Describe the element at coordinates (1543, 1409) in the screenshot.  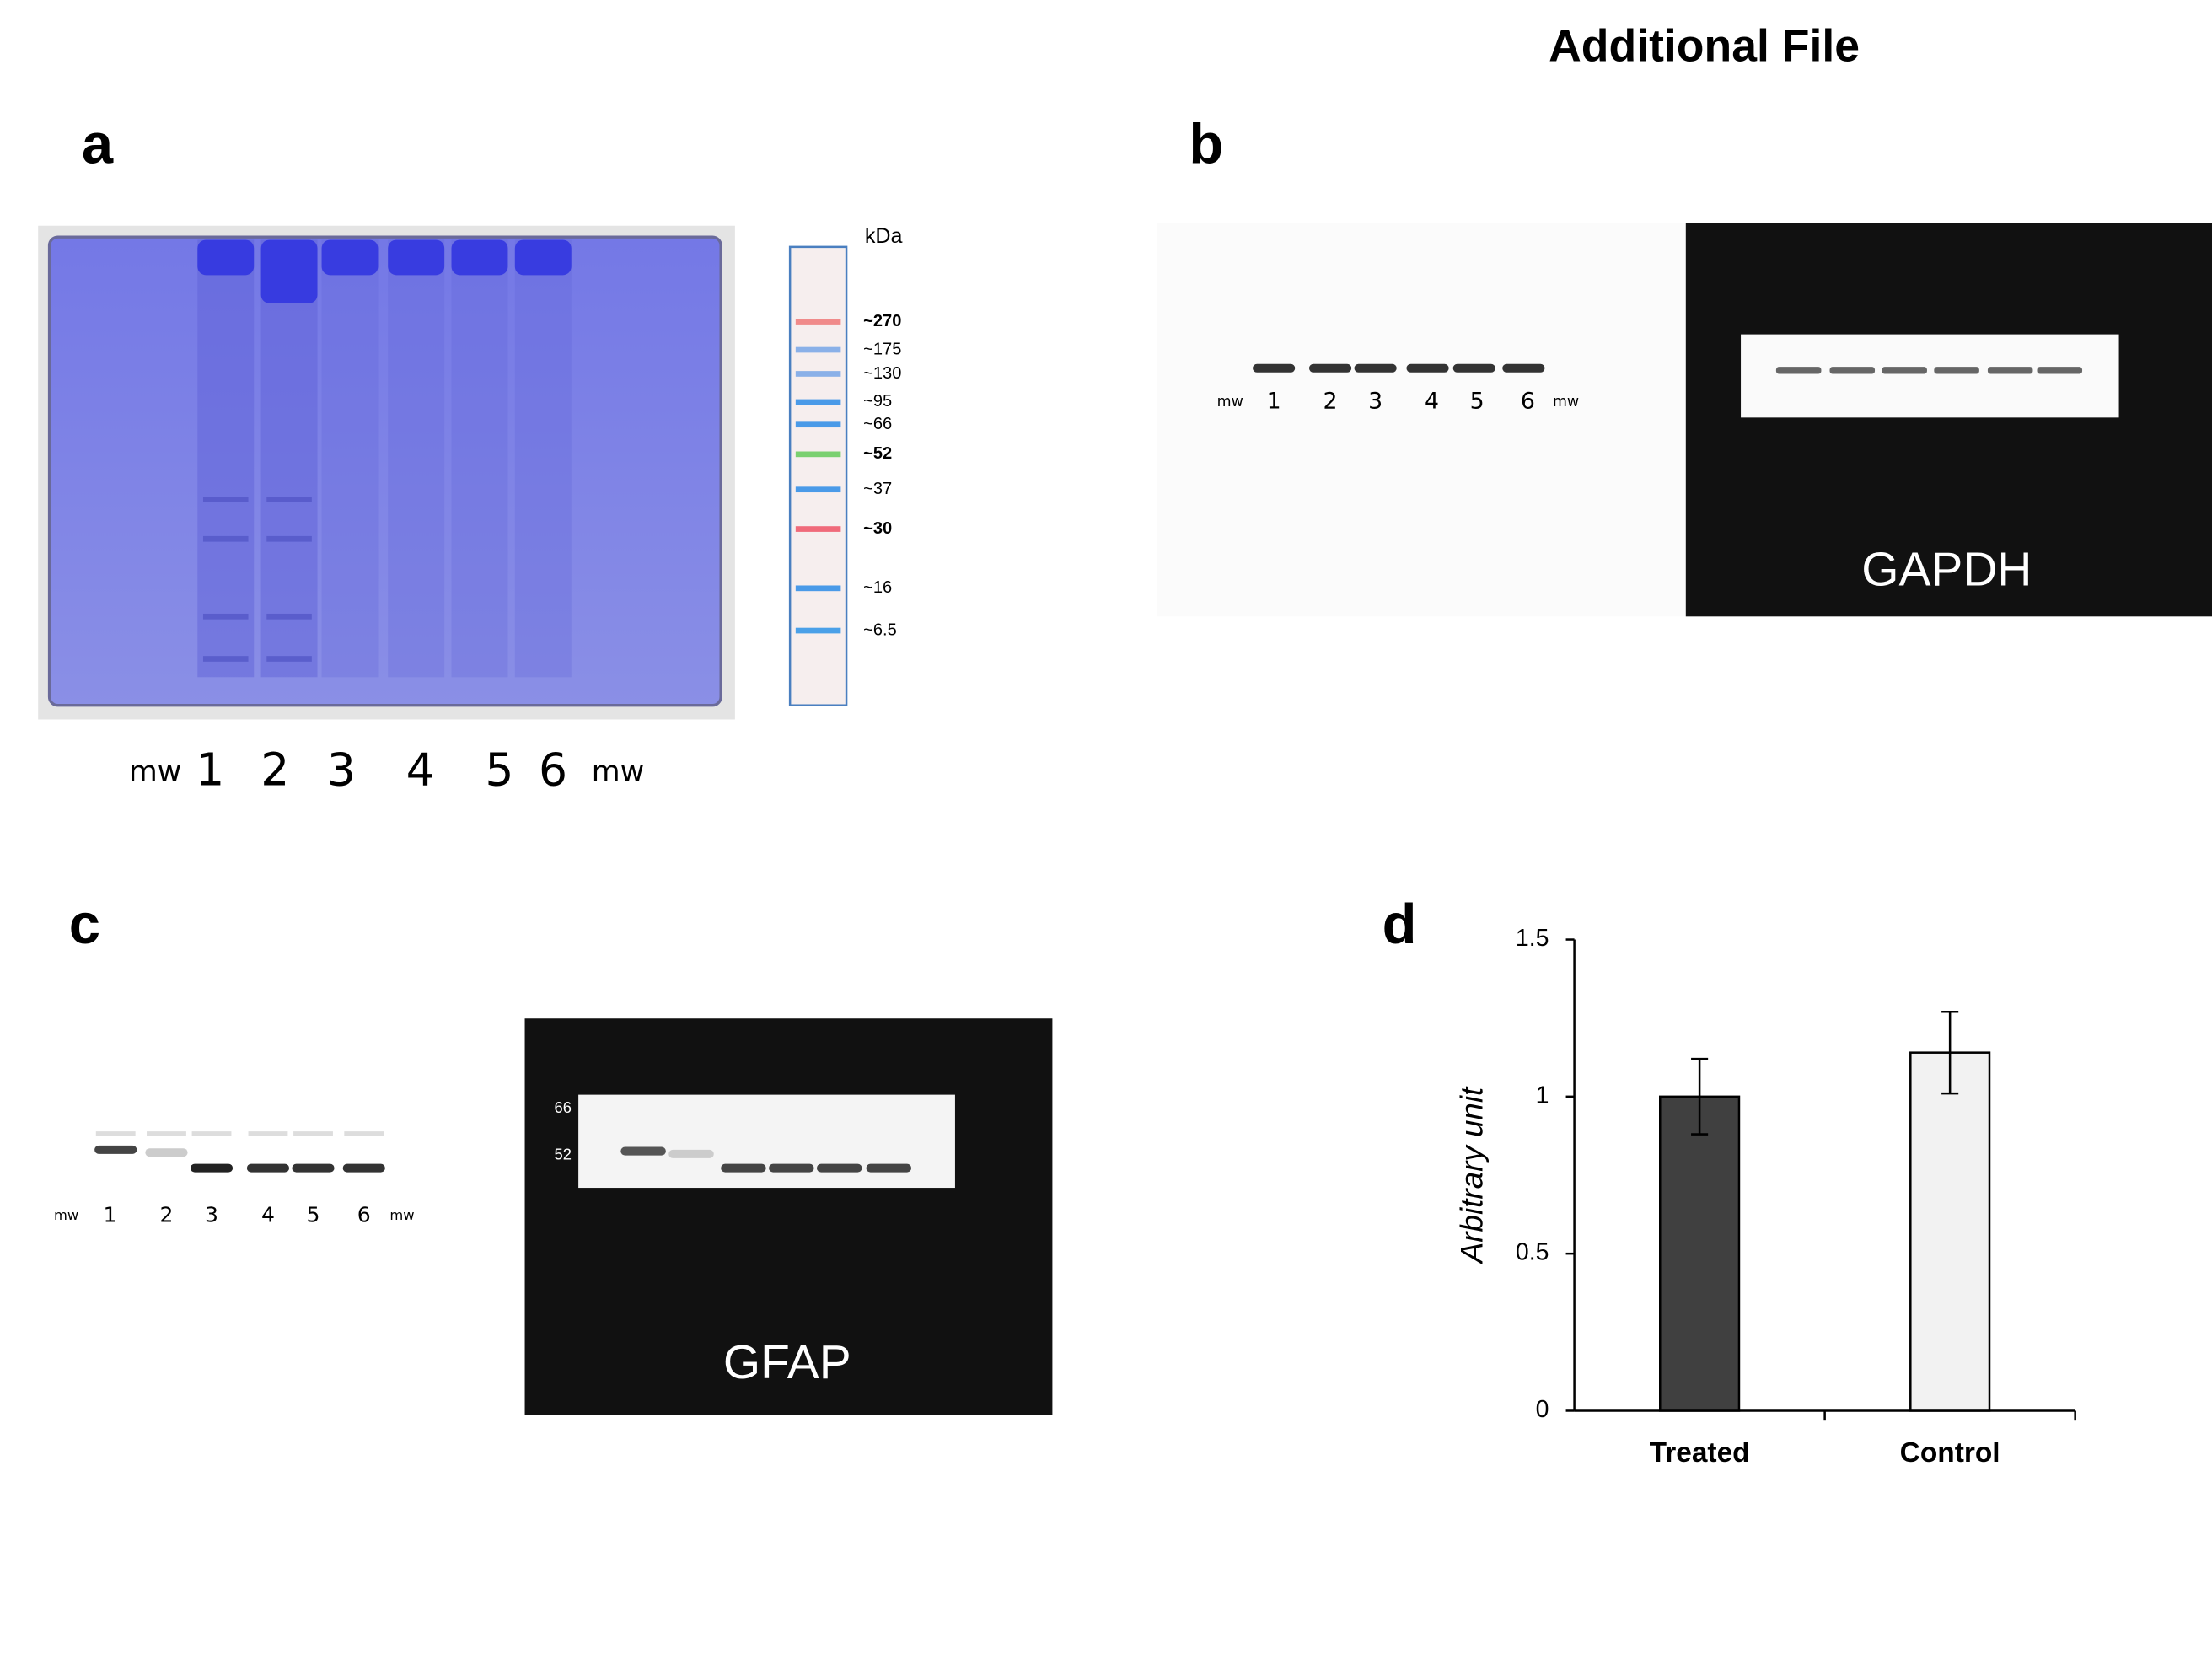
I see `y-tick-label: 0` at that location.